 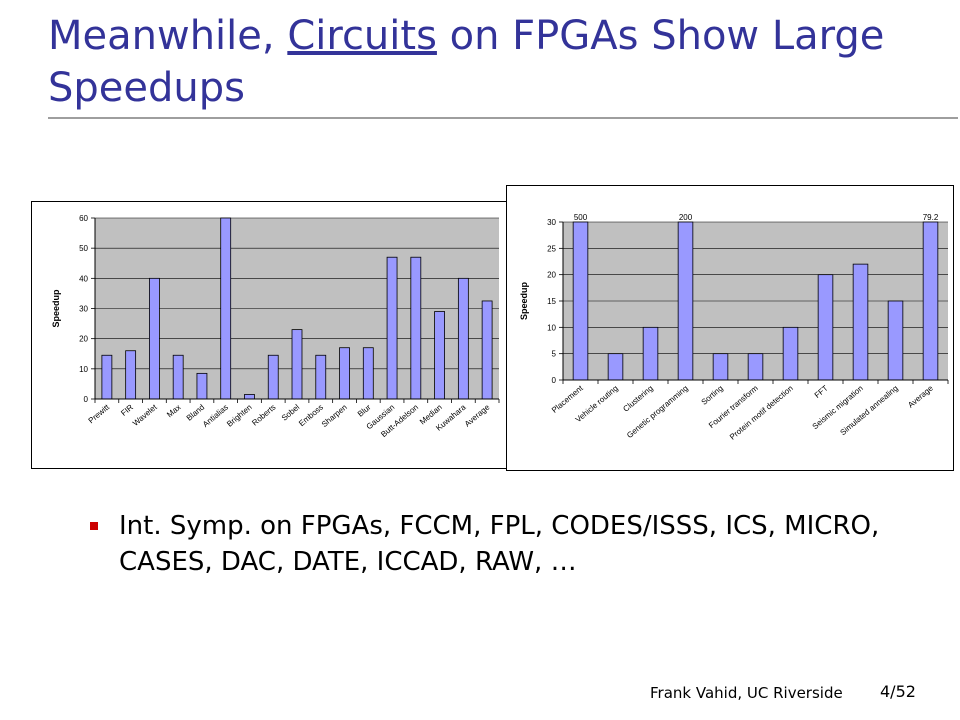 What do you see at coordinates (712, 395) in the screenshot?
I see `x-tick-label: Sorting` at bounding box center [712, 395].